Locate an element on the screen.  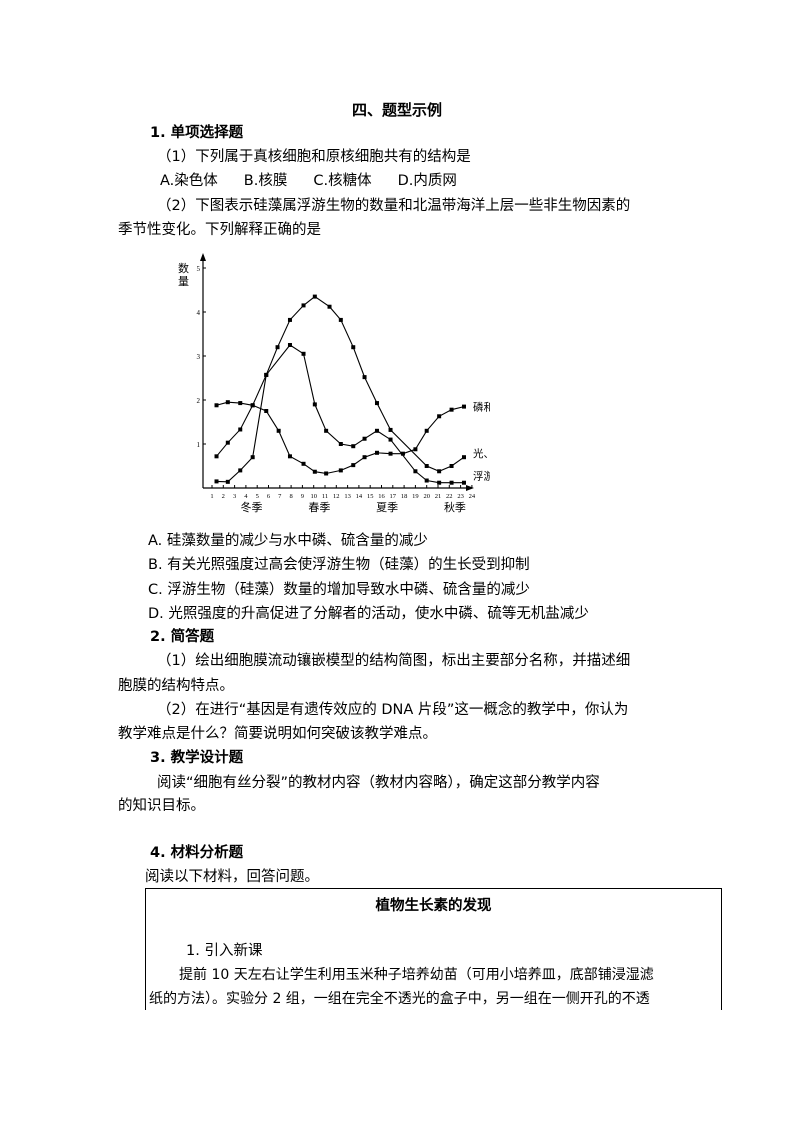
s2-q1-line2: 胞膜的结构特点。 is located at coordinates (176, 686).